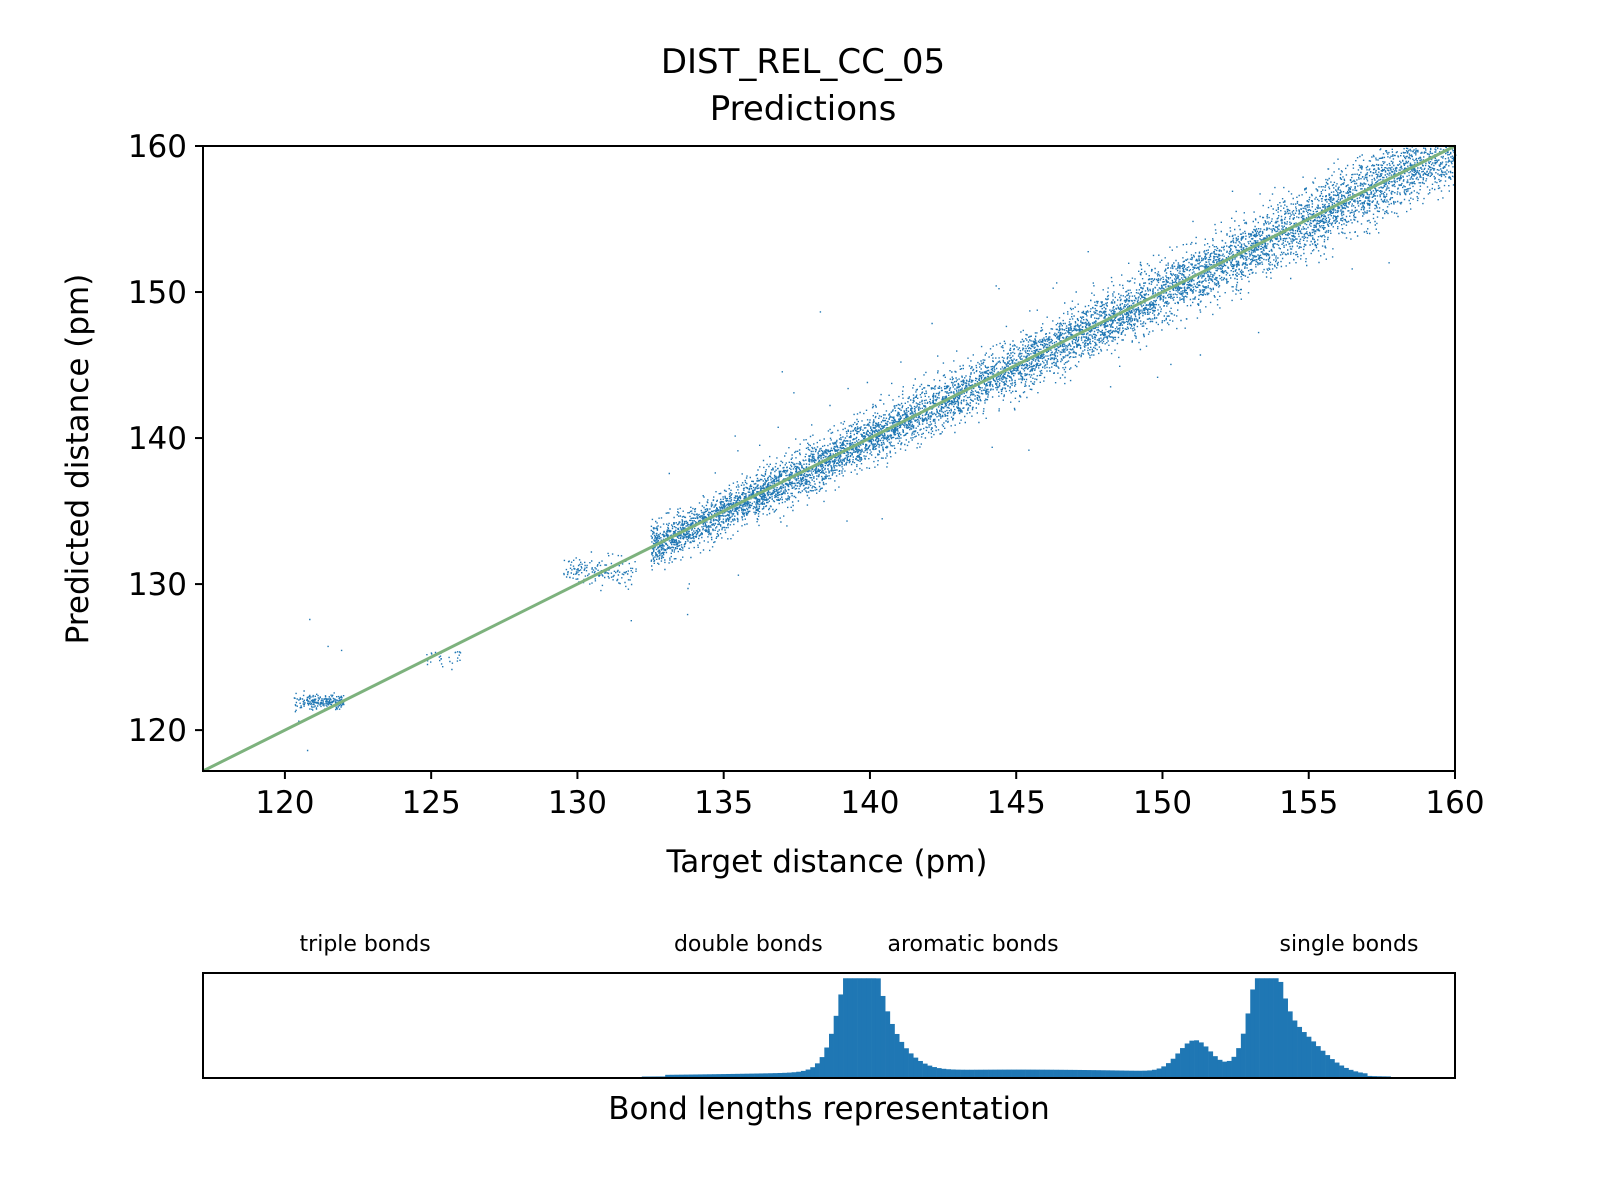 The width and height of the screenshot is (1600, 1200). I want to click on bond-annotation: aromatic bonds, so click(973, 944).